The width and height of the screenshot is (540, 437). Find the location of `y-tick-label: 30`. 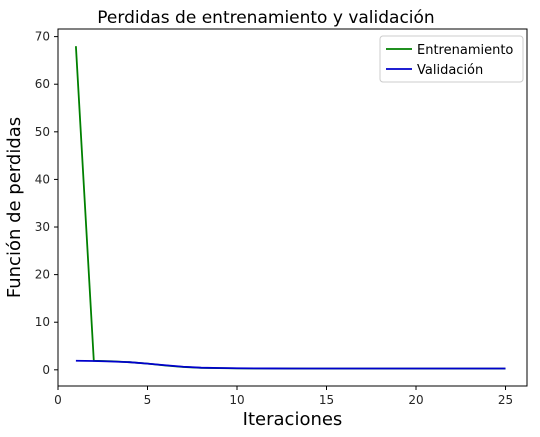

y-tick-label: 30 is located at coordinates (42, 227).